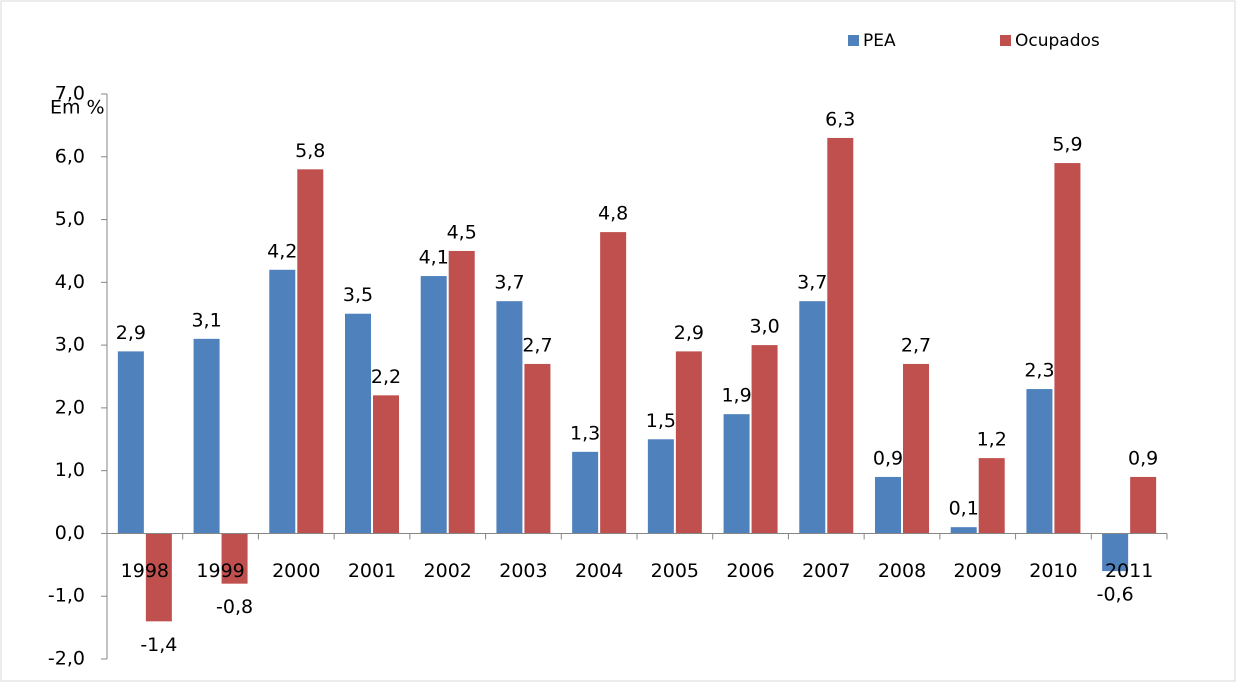 Image resolution: width=1236 pixels, height=682 pixels. I want to click on value-label: -0,8, so click(234, 607).